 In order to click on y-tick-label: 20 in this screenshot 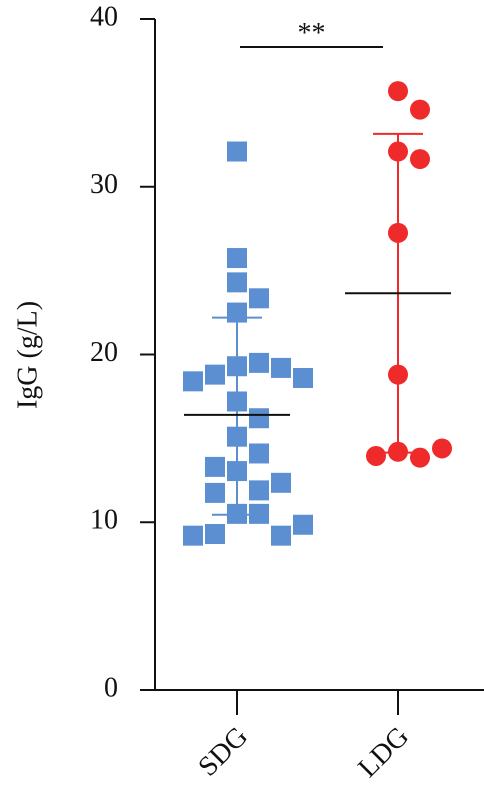, I will do `click(104, 352)`.